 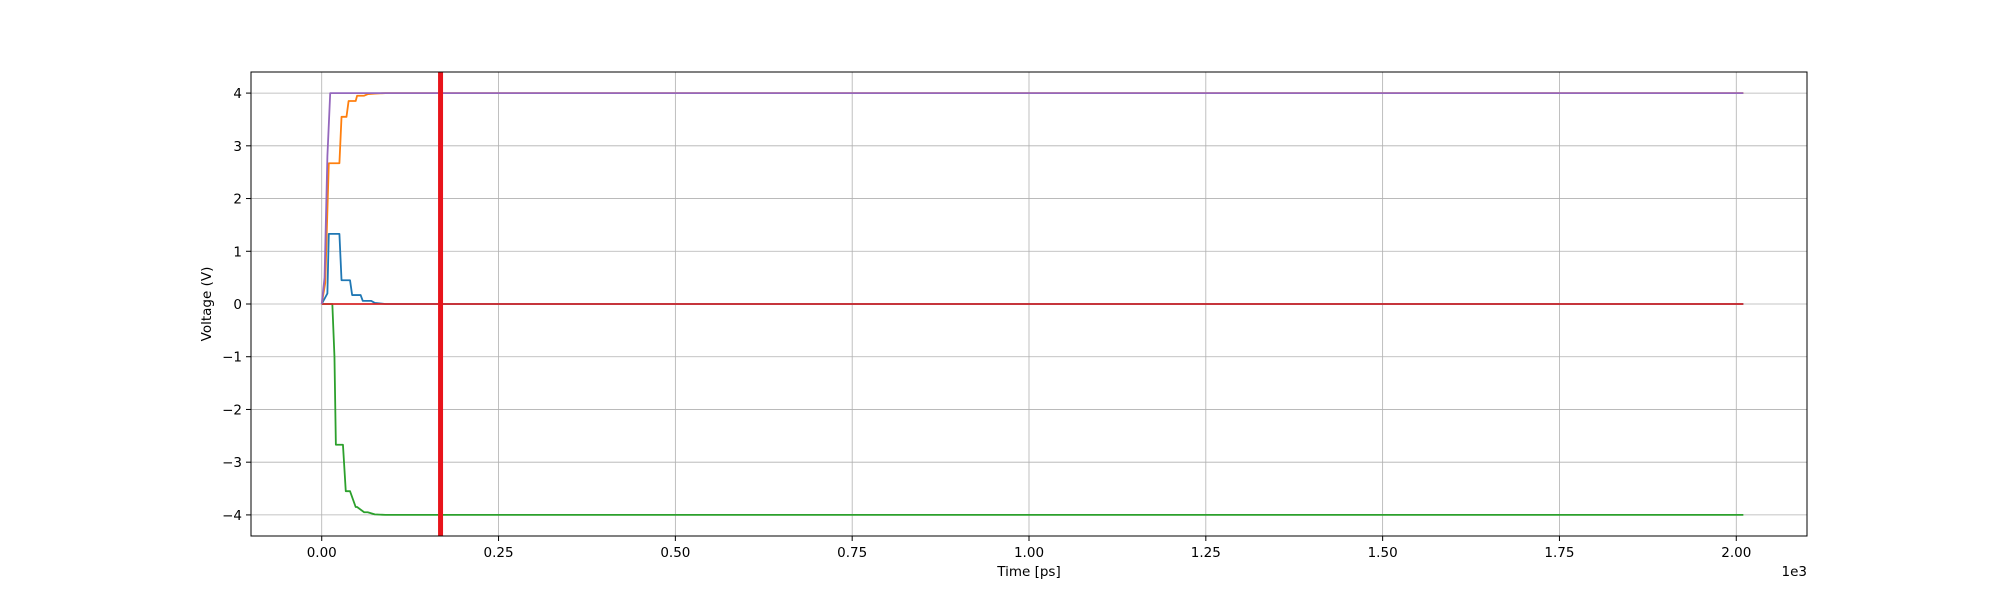 I want to click on x-tick-label: 1.25, so click(x=1206, y=553).